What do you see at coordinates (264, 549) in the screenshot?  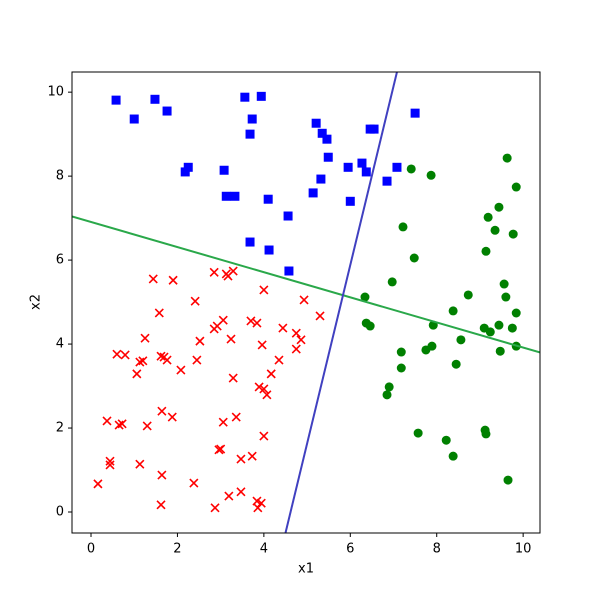 I see `x-tick-label: 4` at bounding box center [264, 549].